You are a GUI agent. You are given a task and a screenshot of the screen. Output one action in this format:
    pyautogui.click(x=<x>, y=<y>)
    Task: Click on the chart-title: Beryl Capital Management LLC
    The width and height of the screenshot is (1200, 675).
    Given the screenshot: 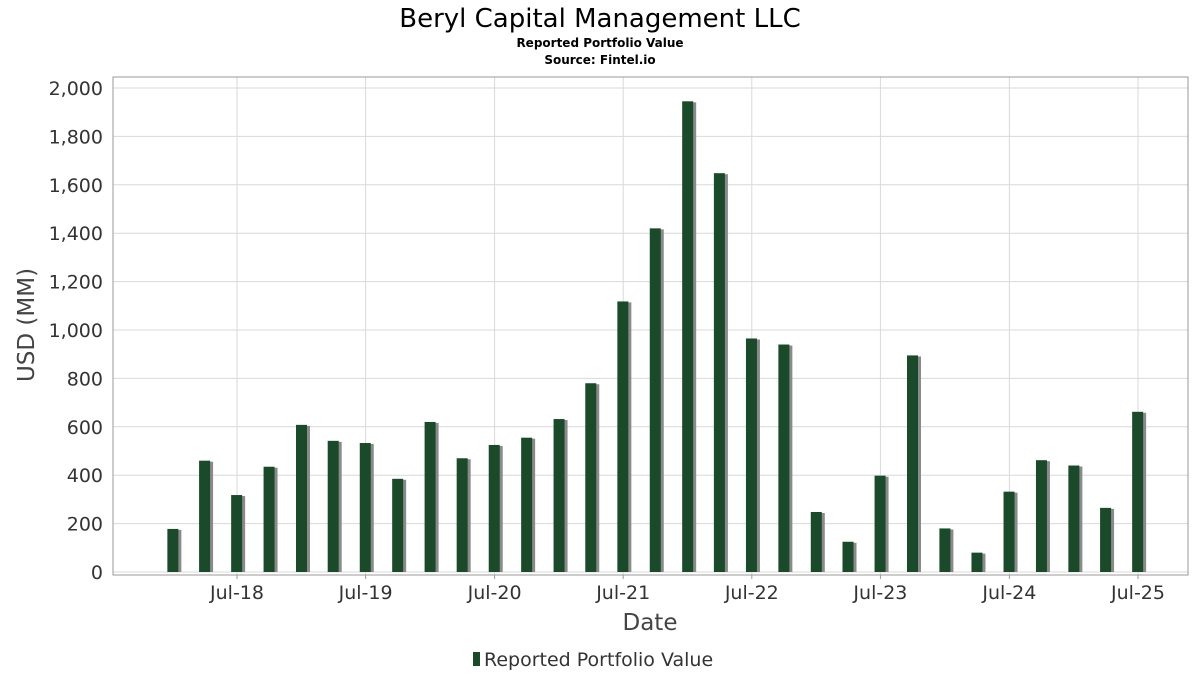 What is the action you would take?
    pyautogui.click(x=600, y=19)
    